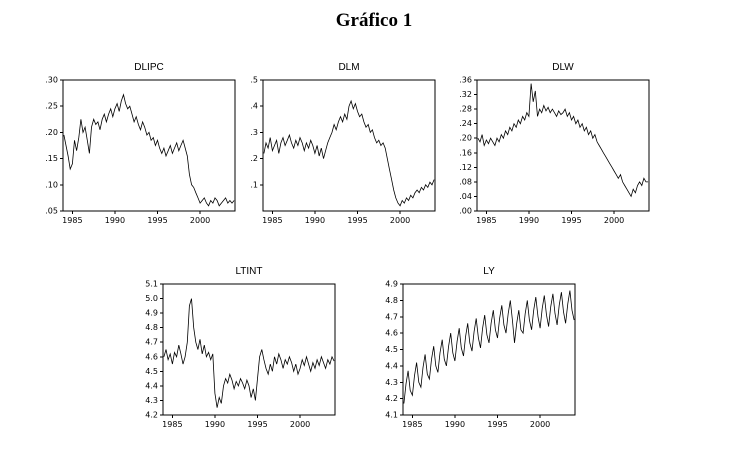 The image size is (748, 458). I want to click on dlipc-plot: .05 .10 .15 .20 .25 .30 1985 1990 1995 2000, so click(139, 151).